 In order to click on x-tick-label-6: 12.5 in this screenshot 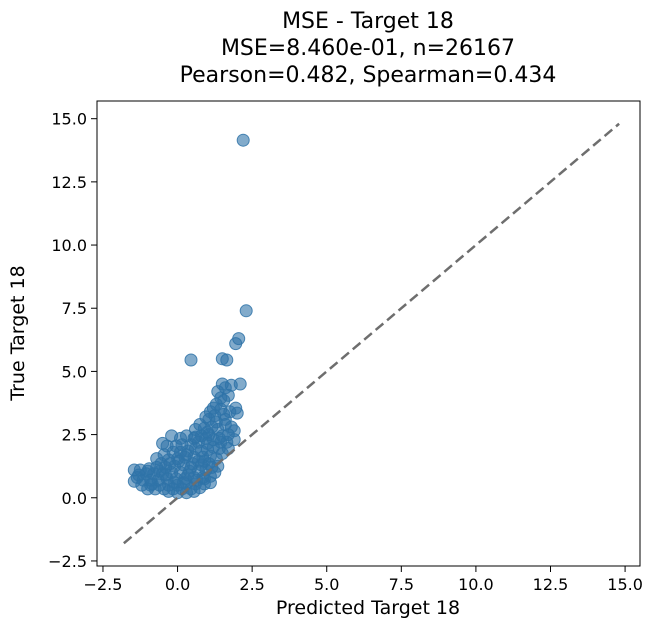, I will do `click(551, 584)`.